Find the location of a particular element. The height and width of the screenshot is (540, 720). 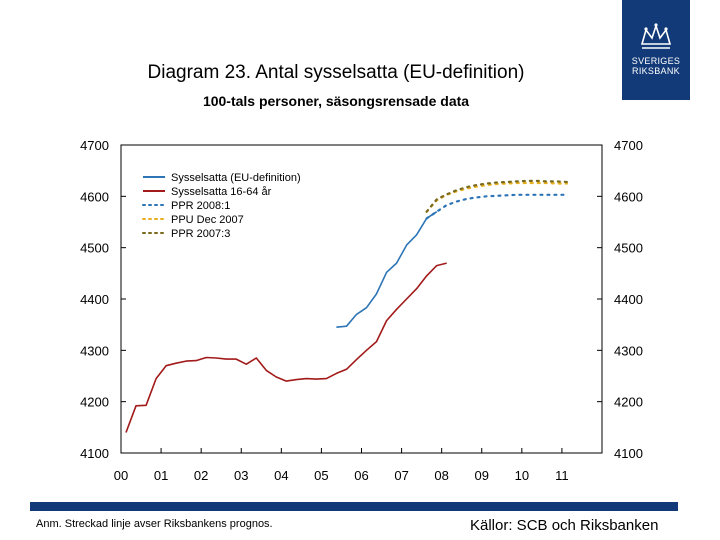

x-tick-label: 08 is located at coordinates (441, 475).